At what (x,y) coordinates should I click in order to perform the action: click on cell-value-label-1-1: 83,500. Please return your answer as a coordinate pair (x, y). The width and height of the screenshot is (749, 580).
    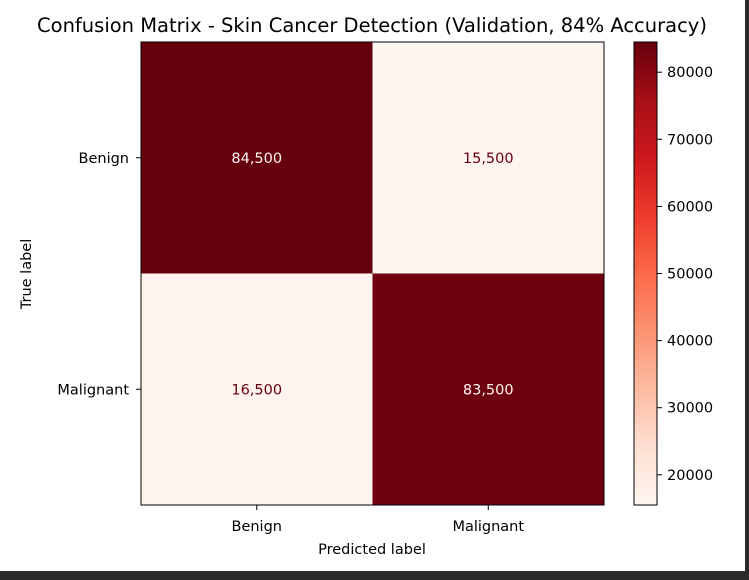
    Looking at the image, I should click on (488, 390).